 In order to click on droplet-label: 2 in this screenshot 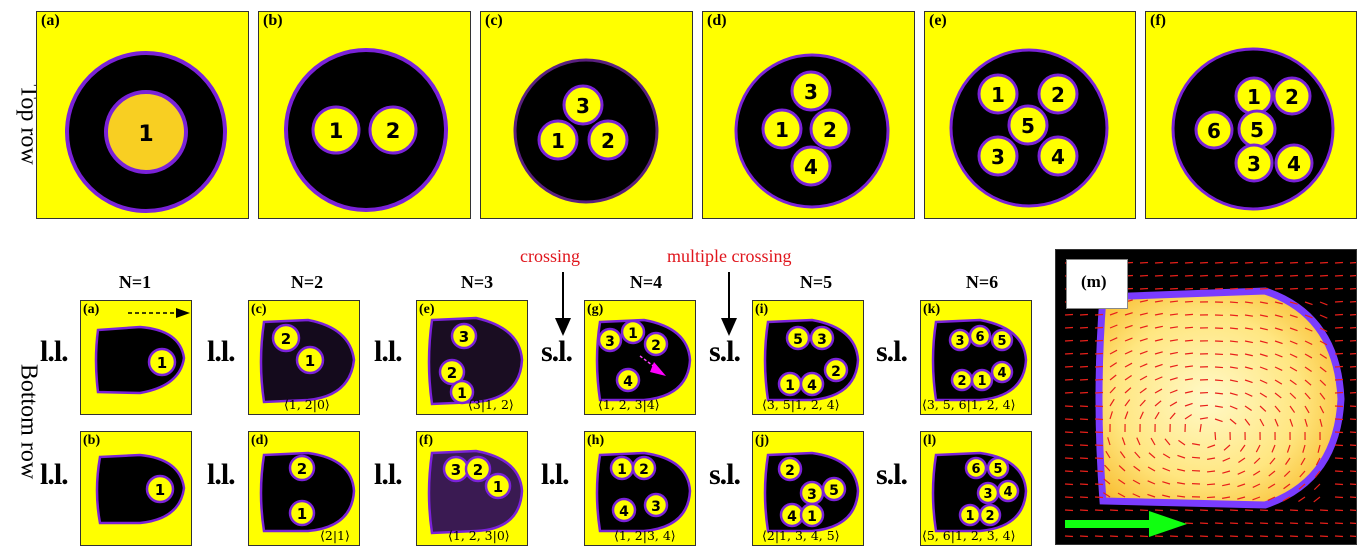, I will do `click(286, 339)`.